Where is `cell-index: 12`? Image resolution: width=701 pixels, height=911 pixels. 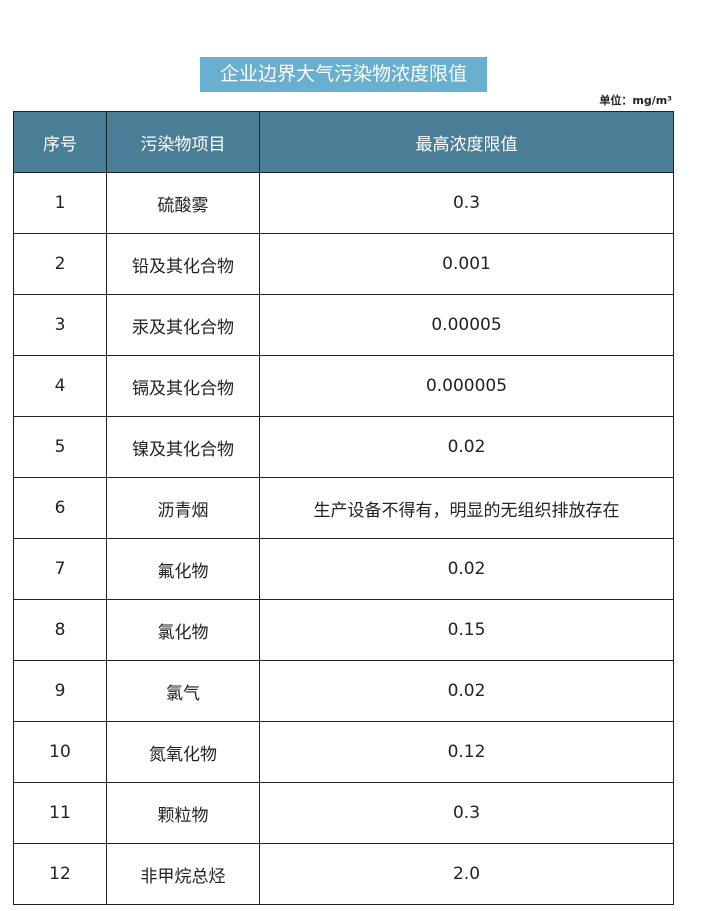
cell-index: 12 is located at coordinates (60, 874).